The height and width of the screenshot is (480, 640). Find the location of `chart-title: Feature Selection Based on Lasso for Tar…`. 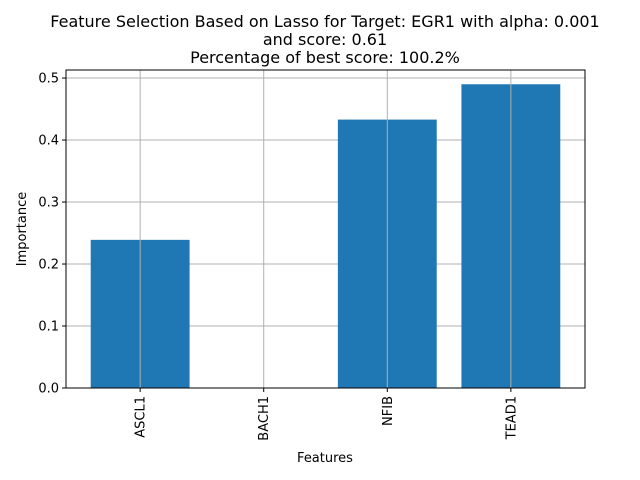

chart-title: Feature Selection Based on Lasso for Tar… is located at coordinates (324, 39).